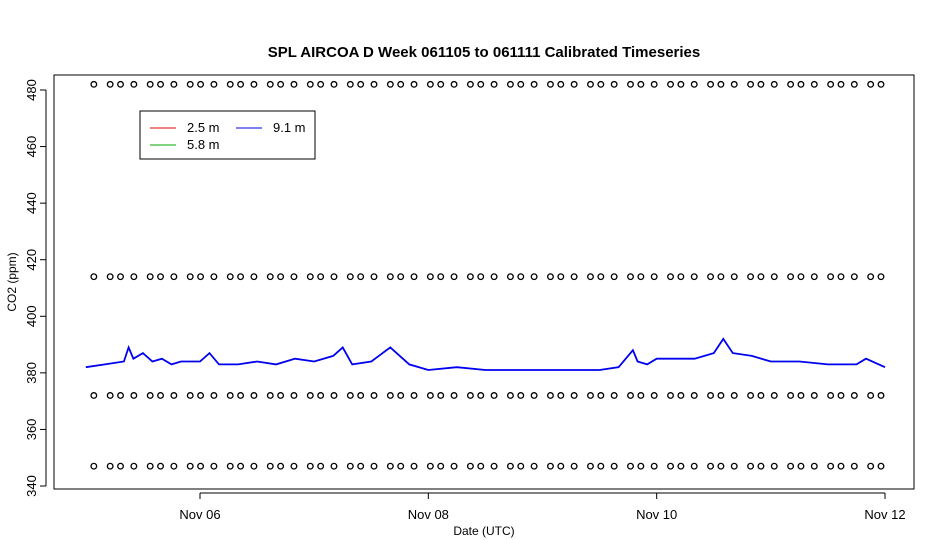  What do you see at coordinates (485, 354) in the screenshot?
I see `series-group` at bounding box center [485, 354].